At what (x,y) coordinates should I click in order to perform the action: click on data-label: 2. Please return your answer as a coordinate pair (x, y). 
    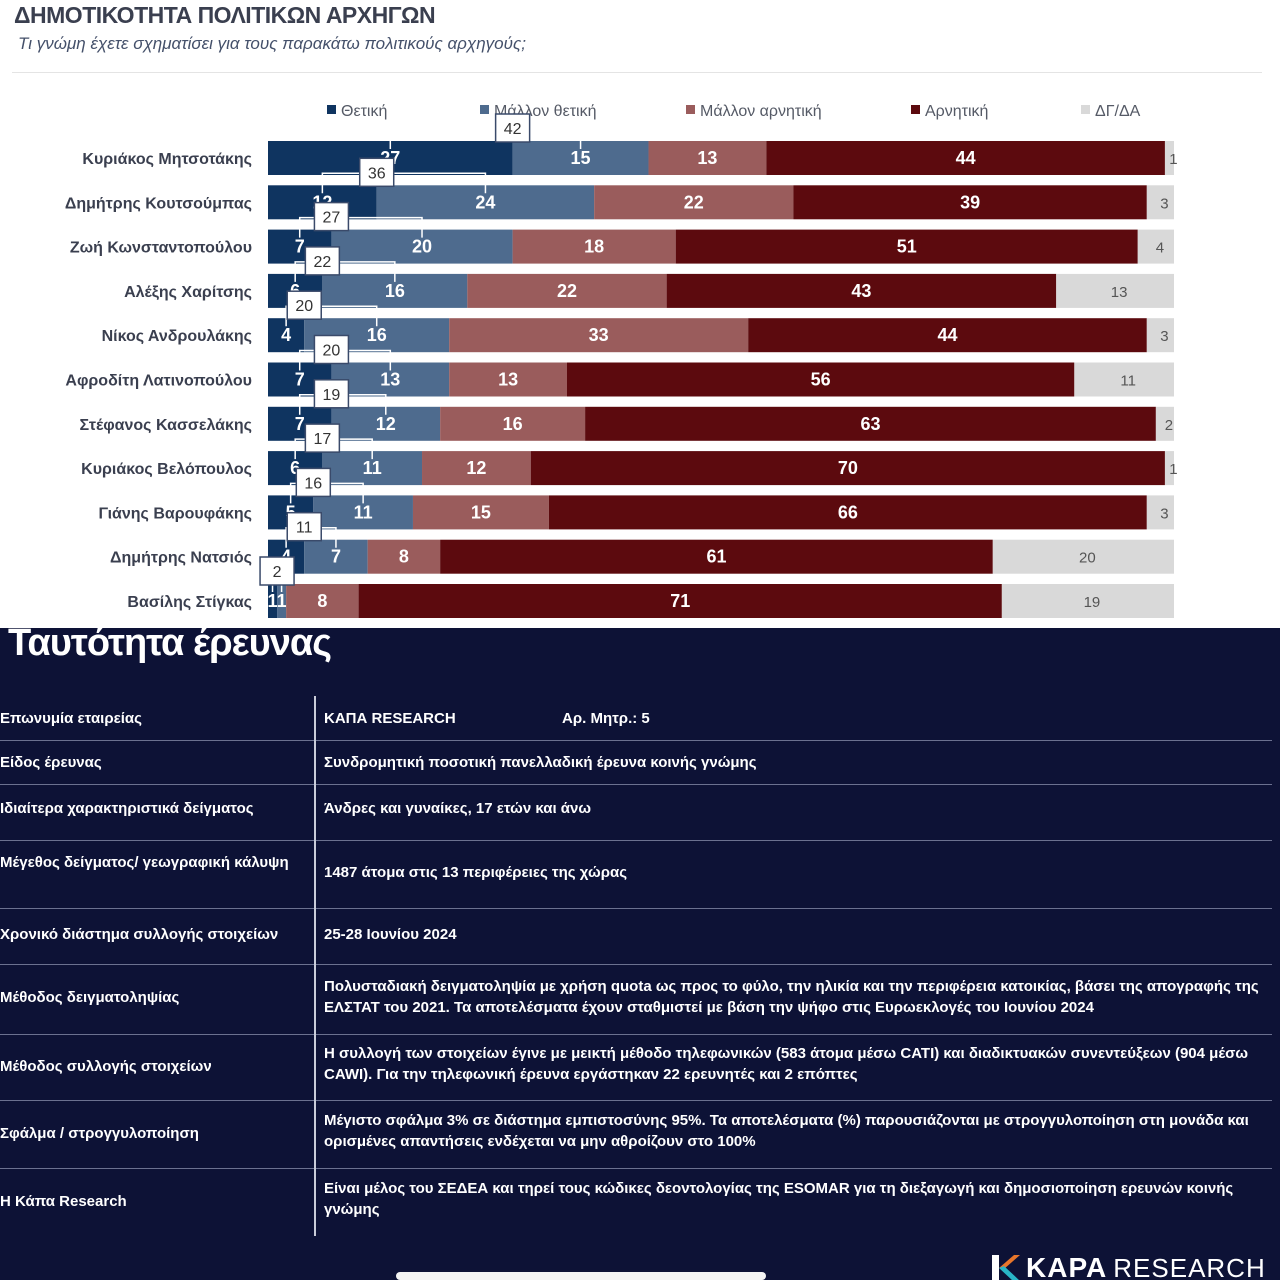
    Looking at the image, I should click on (1169, 425).